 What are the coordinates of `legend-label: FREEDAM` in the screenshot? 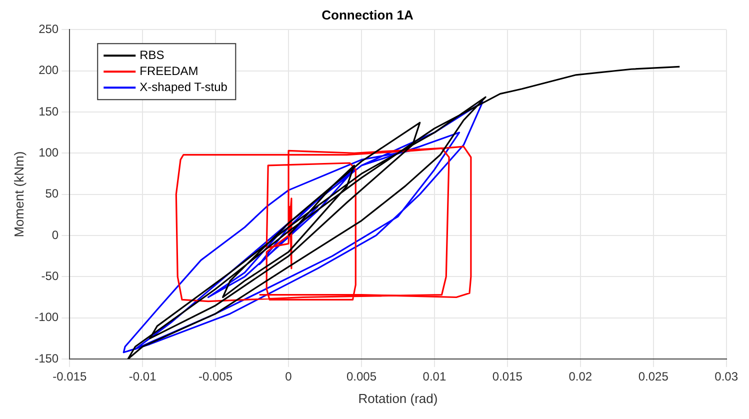 It's located at (169, 71).